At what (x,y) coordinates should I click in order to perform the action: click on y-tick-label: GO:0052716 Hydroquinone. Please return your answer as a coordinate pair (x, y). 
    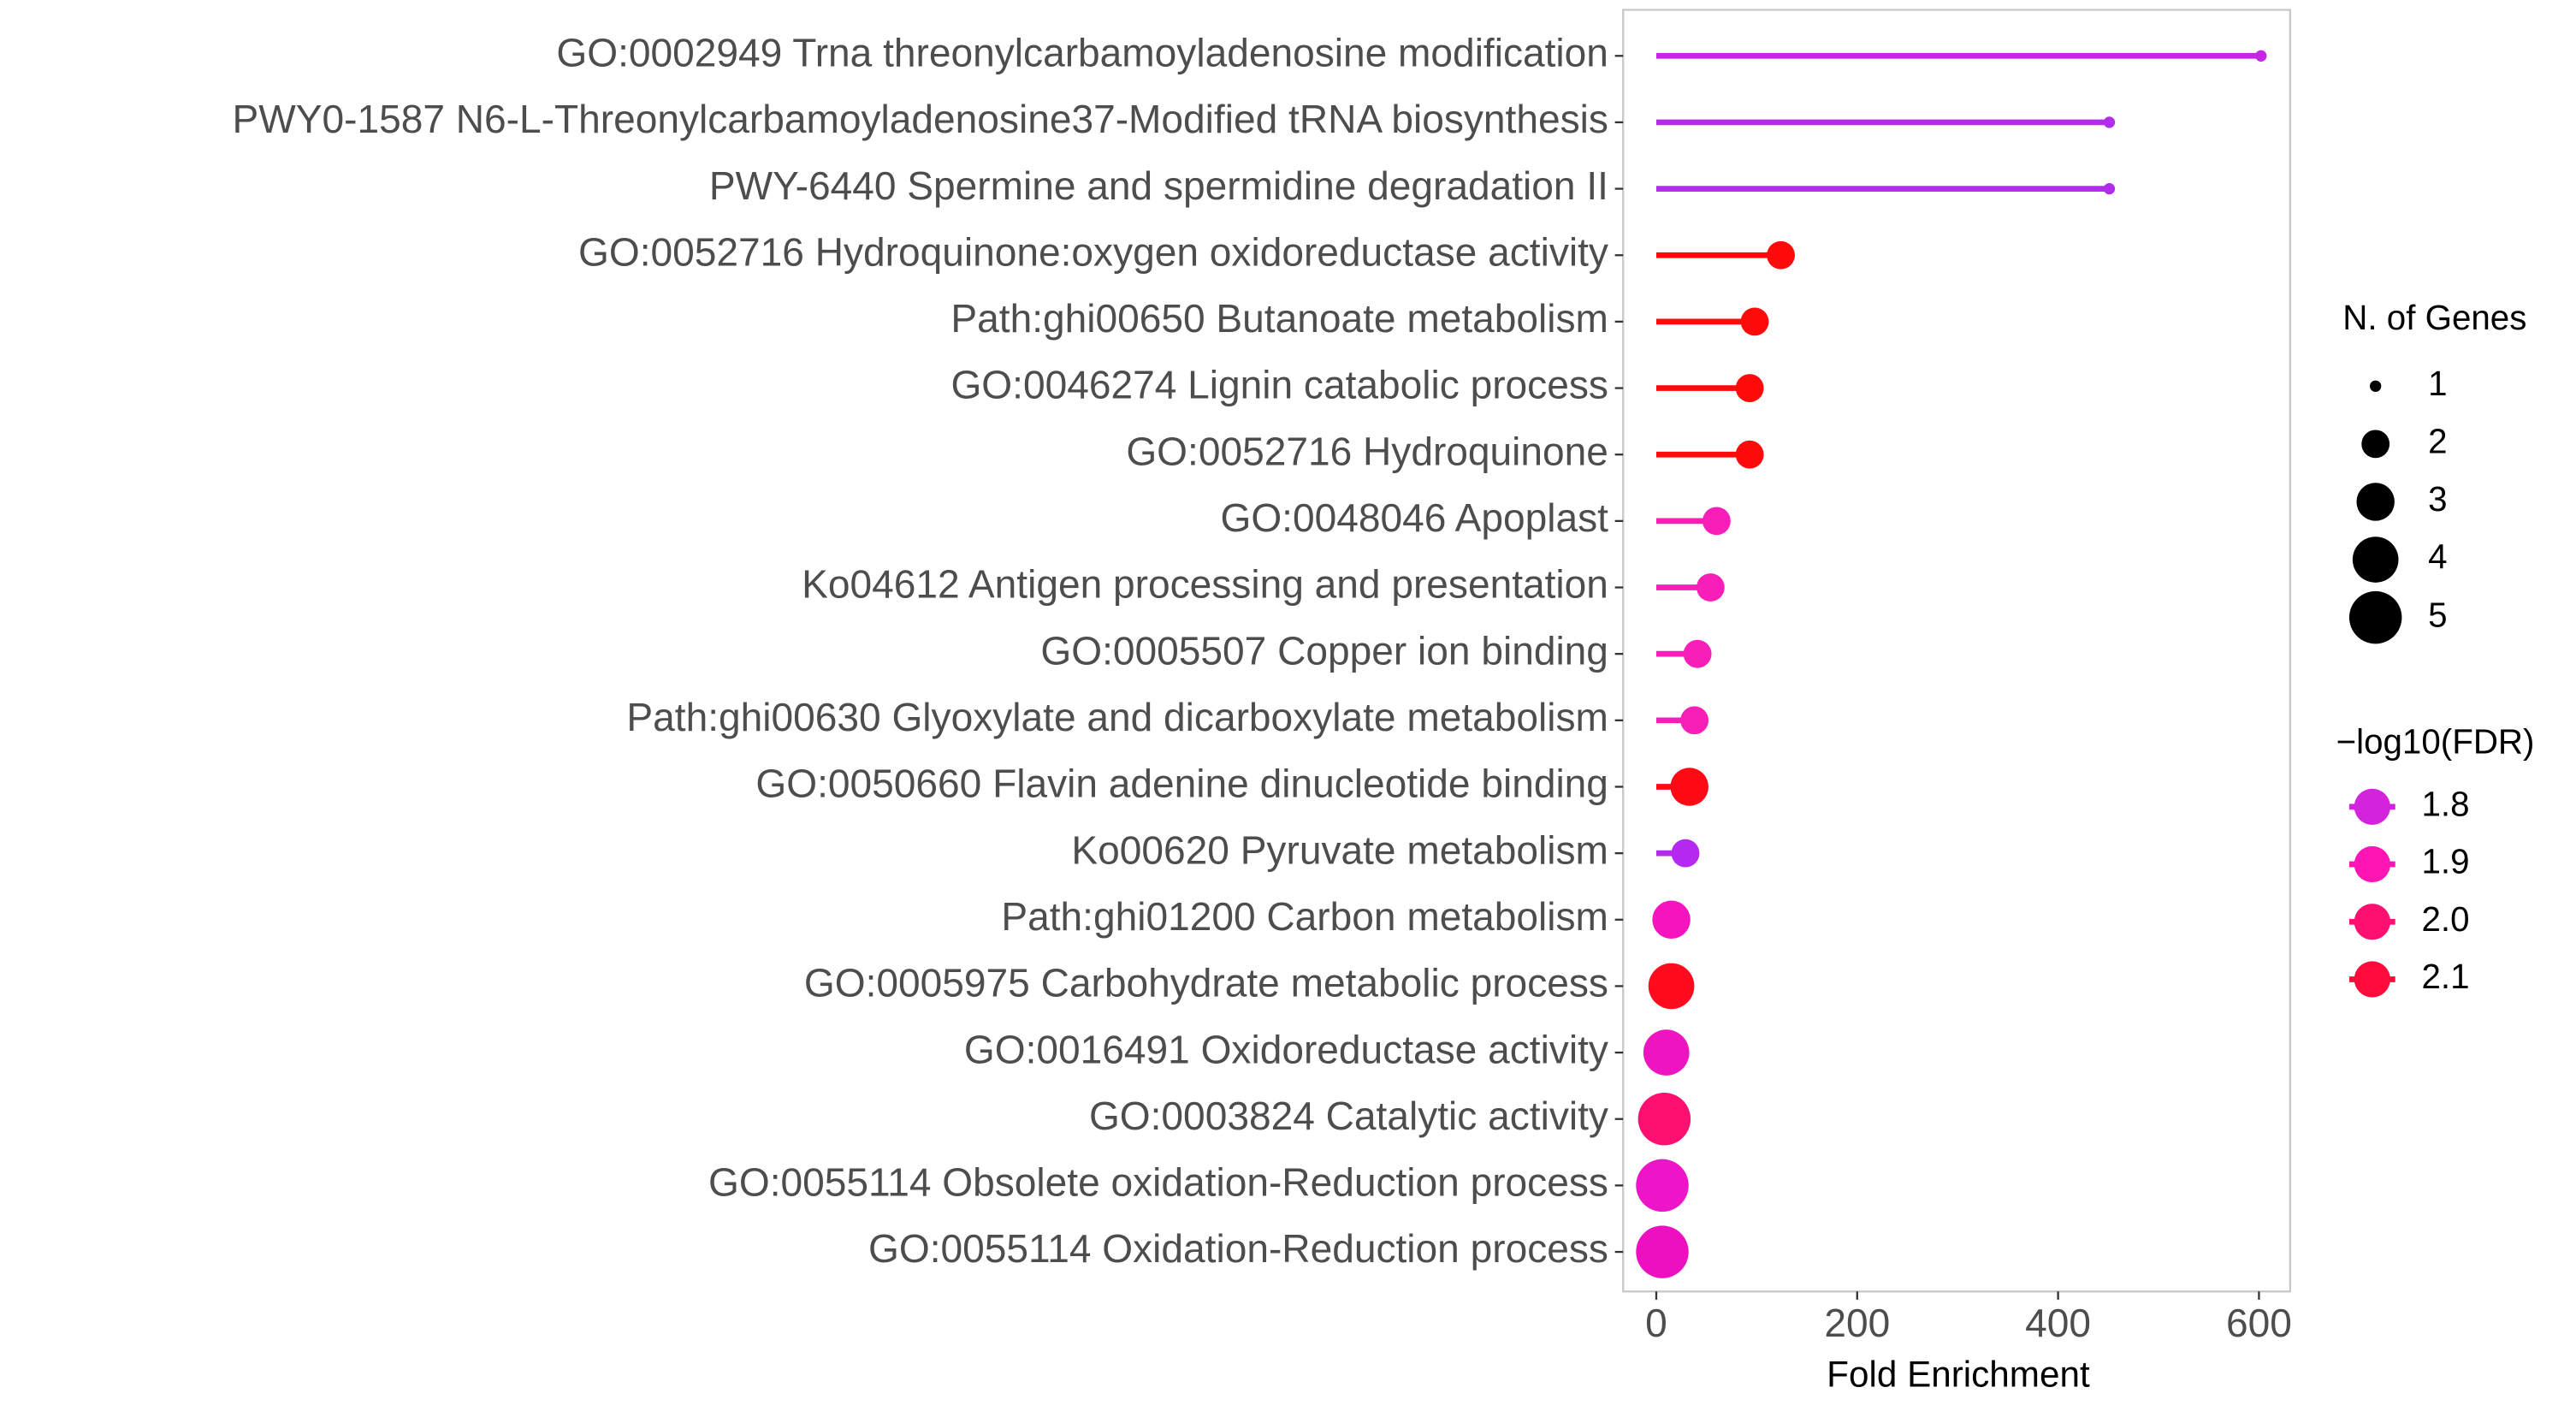
    Looking at the image, I should click on (1367, 451).